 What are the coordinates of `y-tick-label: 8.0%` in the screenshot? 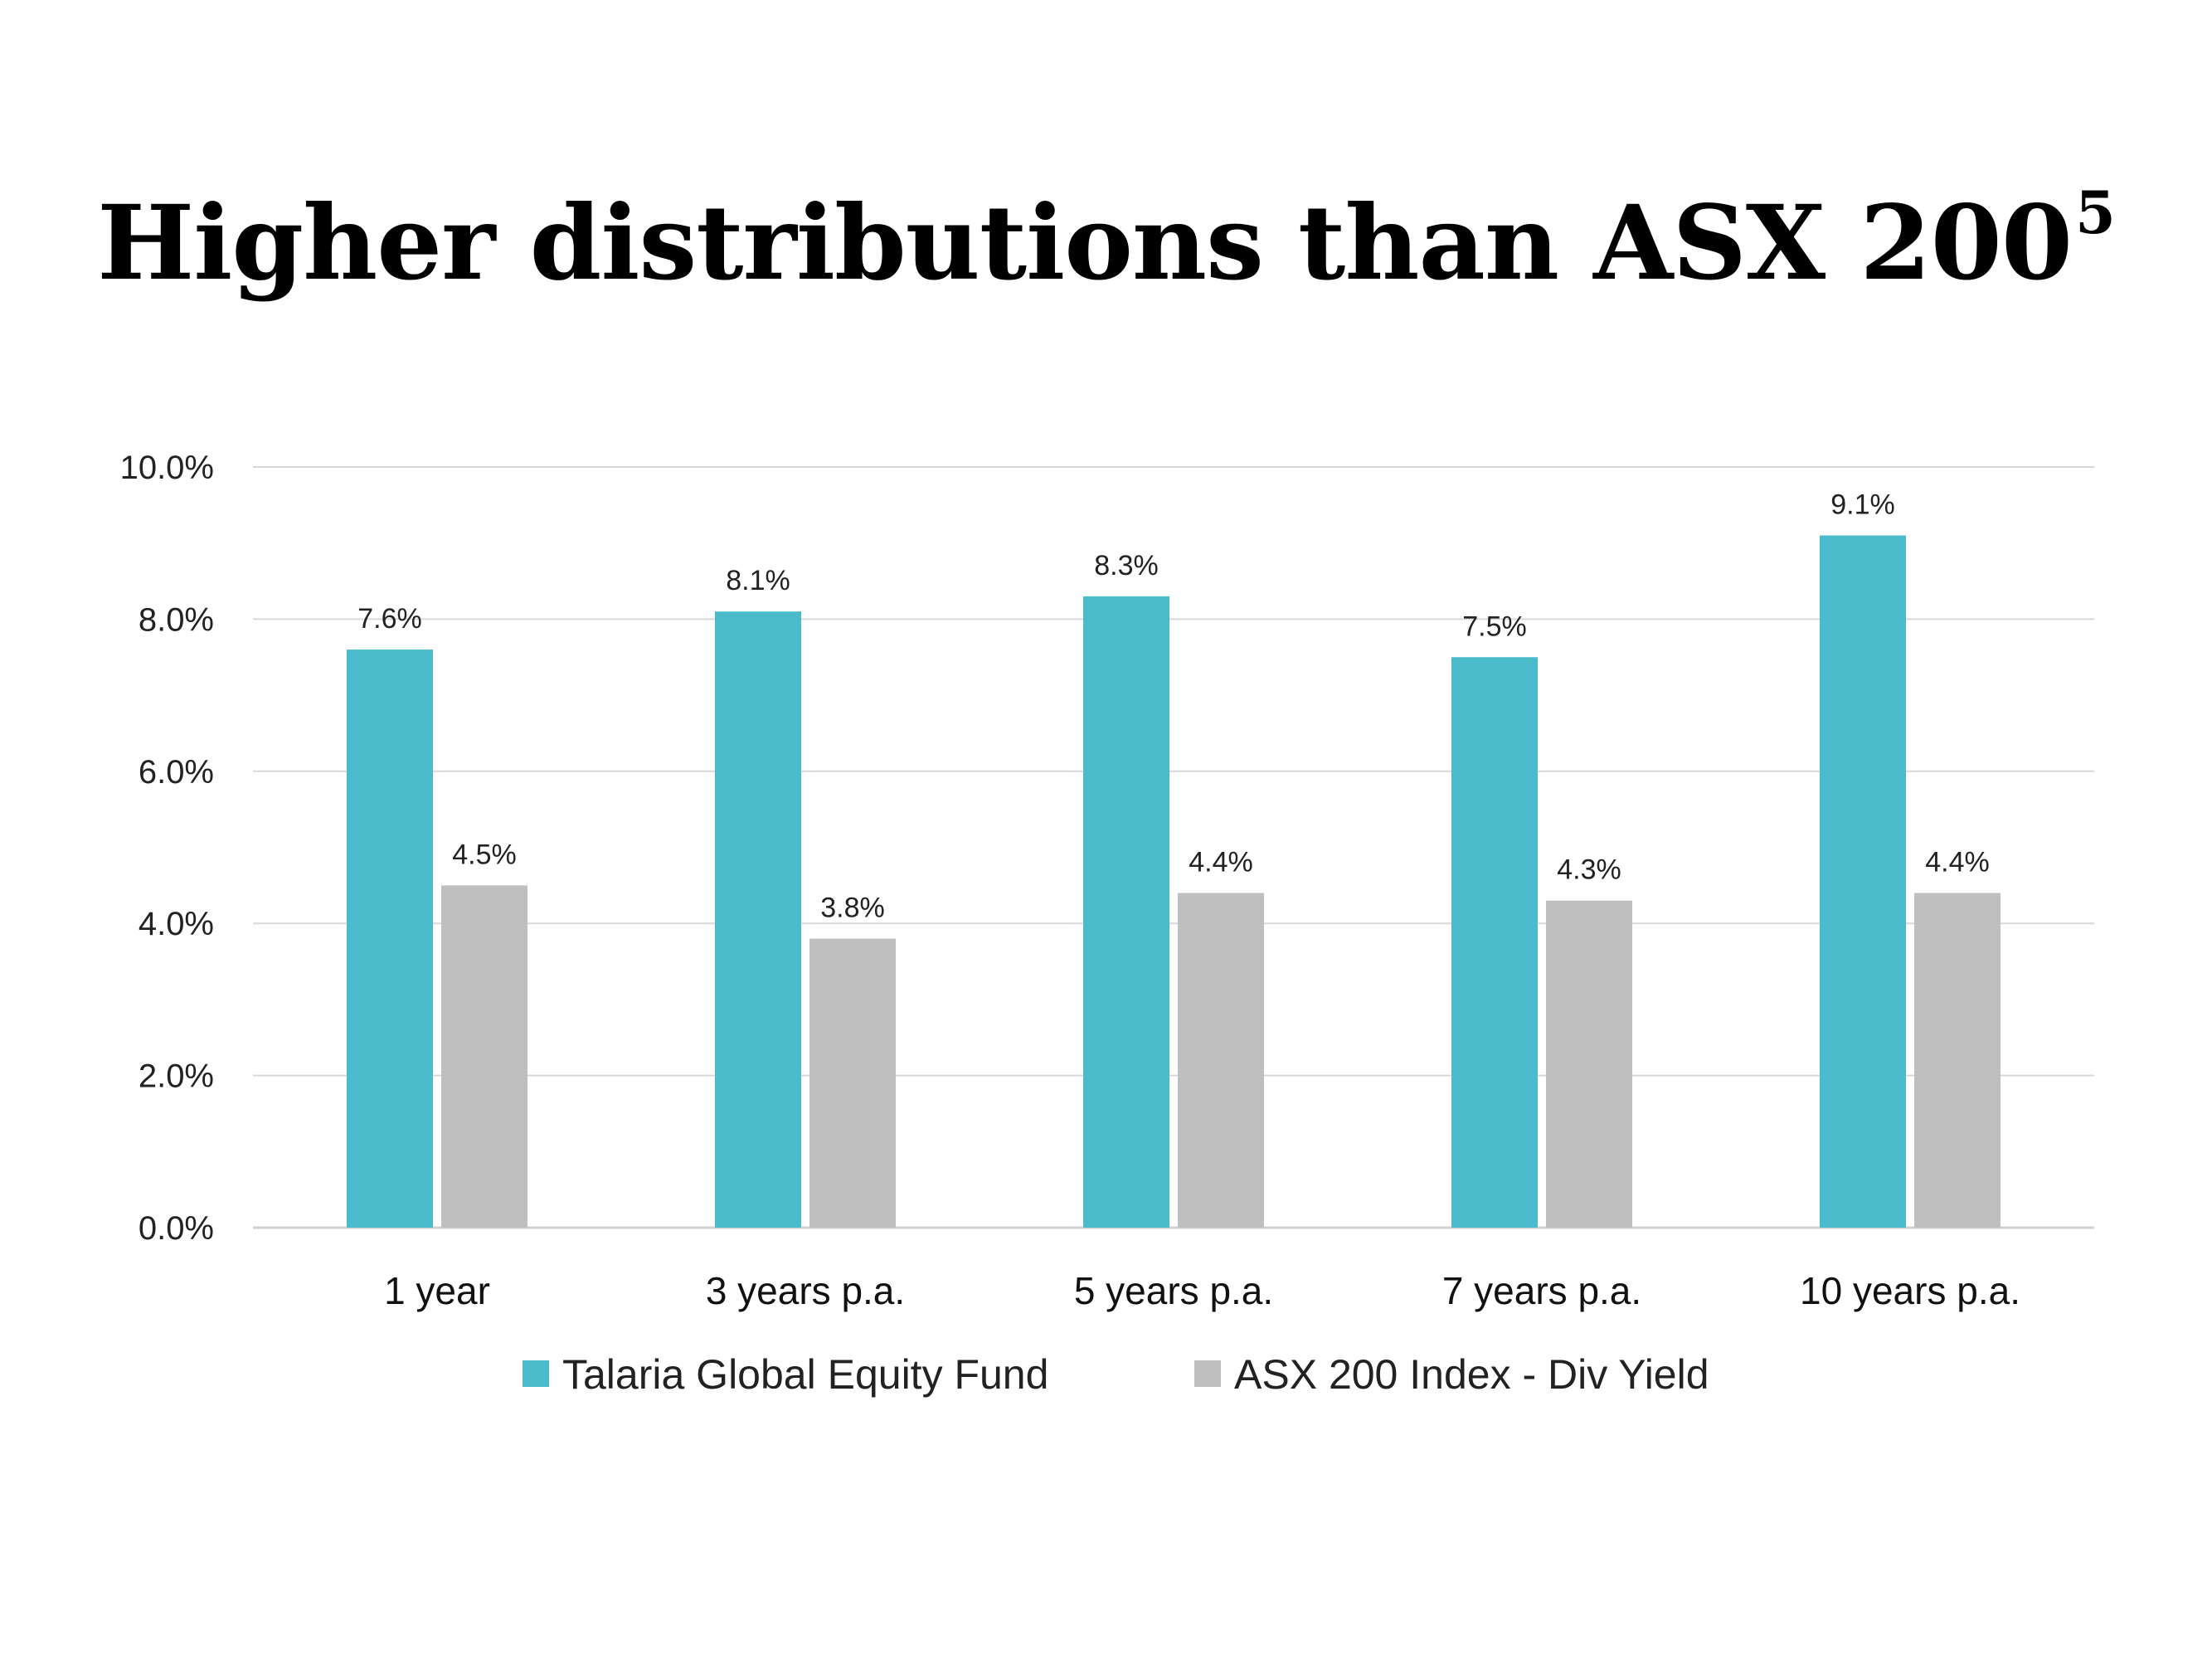 It's located at (176, 619).